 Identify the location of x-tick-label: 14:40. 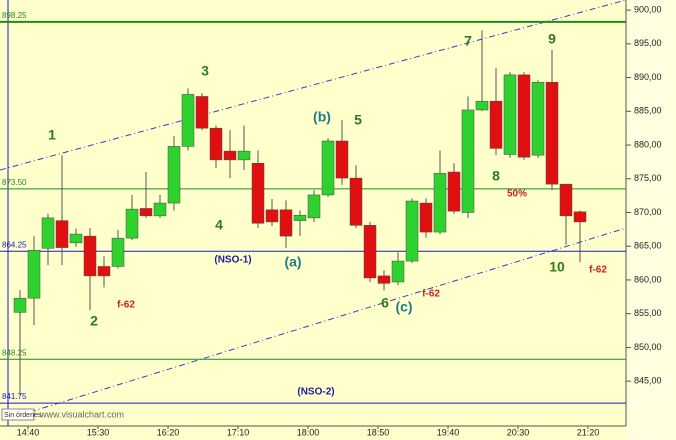
(28, 432).